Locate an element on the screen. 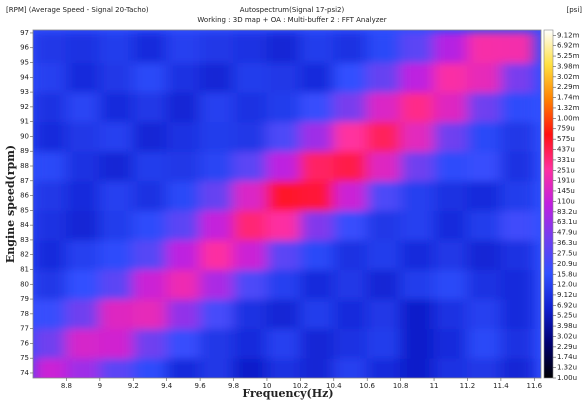 The width and height of the screenshot is (584, 401). x-tick-label: 9.6 is located at coordinates (201, 386).